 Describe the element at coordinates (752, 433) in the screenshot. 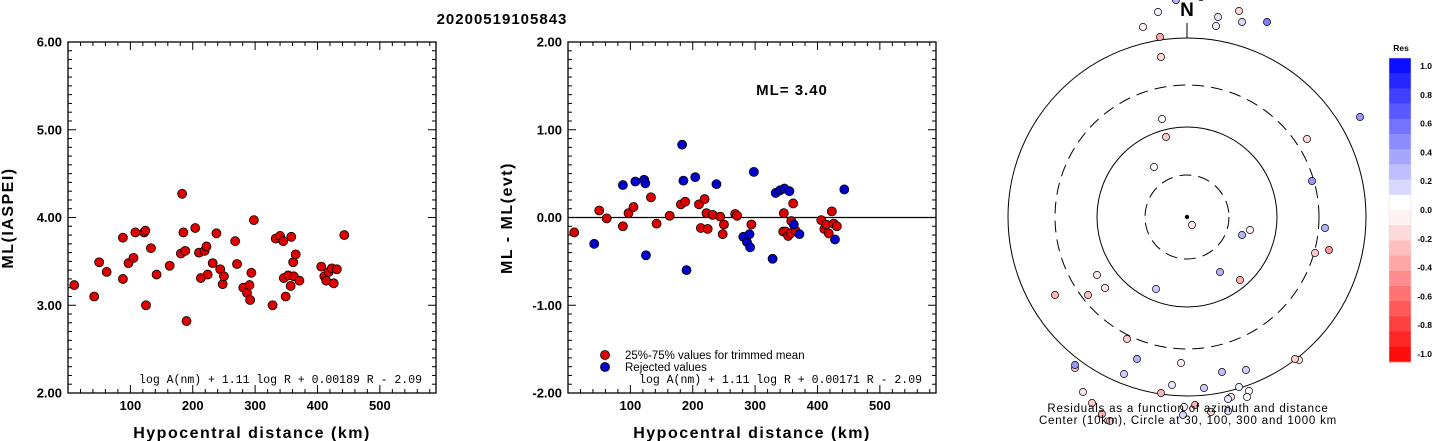

I see `x-axis-label: Hypocentral distance (km)` at that location.